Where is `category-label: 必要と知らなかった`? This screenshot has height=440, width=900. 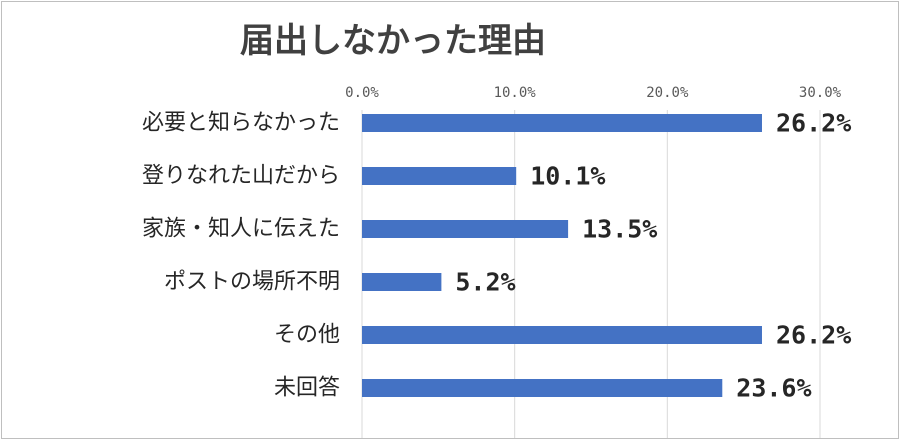 category-label: 必要と知らなかった is located at coordinates (241, 123).